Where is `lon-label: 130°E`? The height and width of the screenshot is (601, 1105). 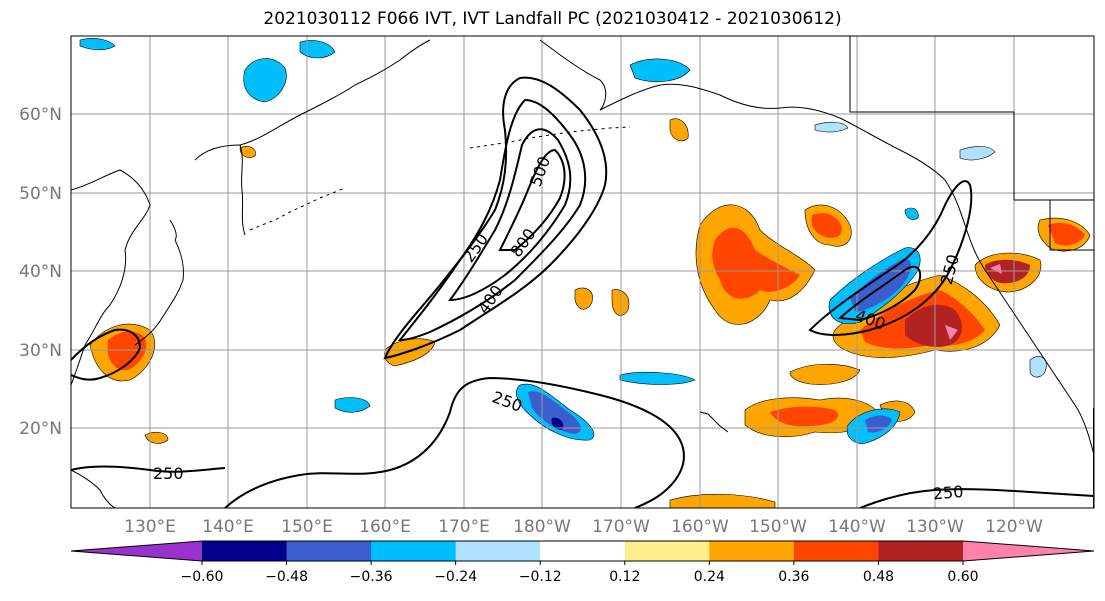
lon-label: 130°E is located at coordinates (150, 527).